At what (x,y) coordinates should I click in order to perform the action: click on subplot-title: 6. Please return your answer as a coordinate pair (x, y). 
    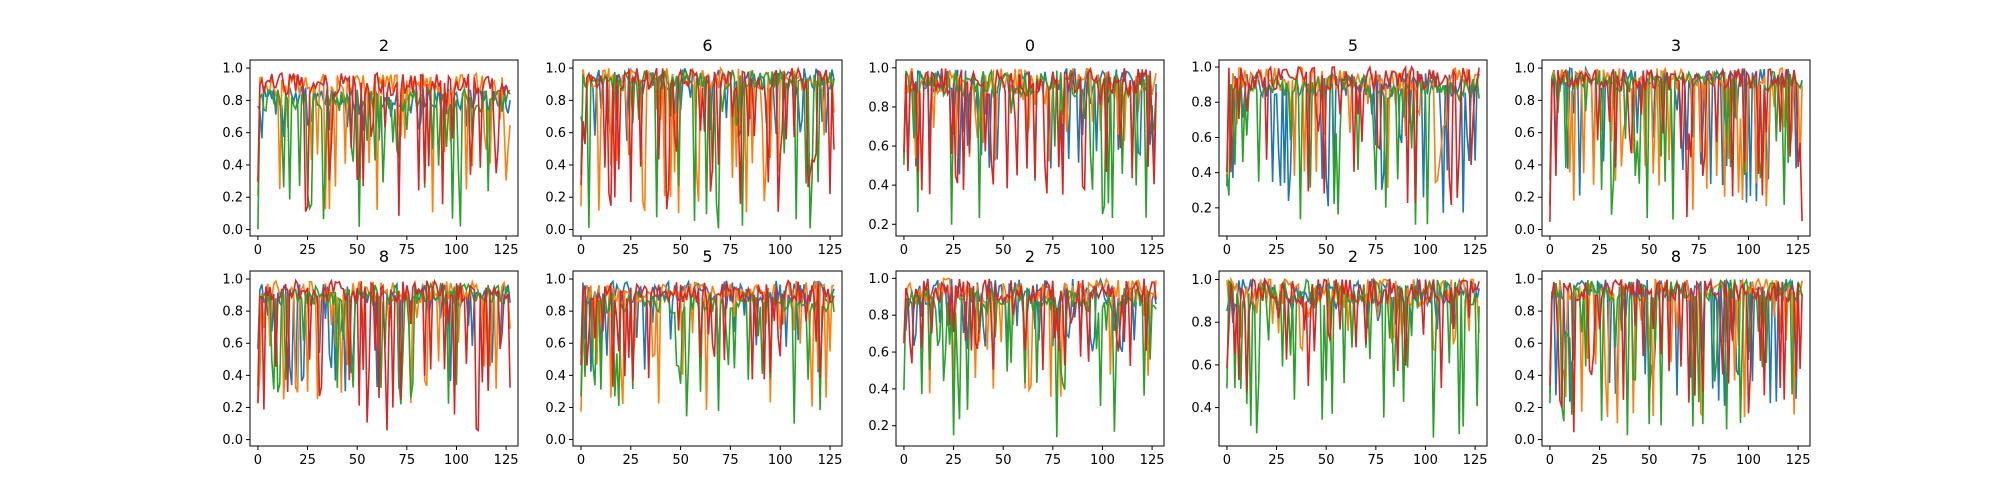
    Looking at the image, I should click on (707, 45).